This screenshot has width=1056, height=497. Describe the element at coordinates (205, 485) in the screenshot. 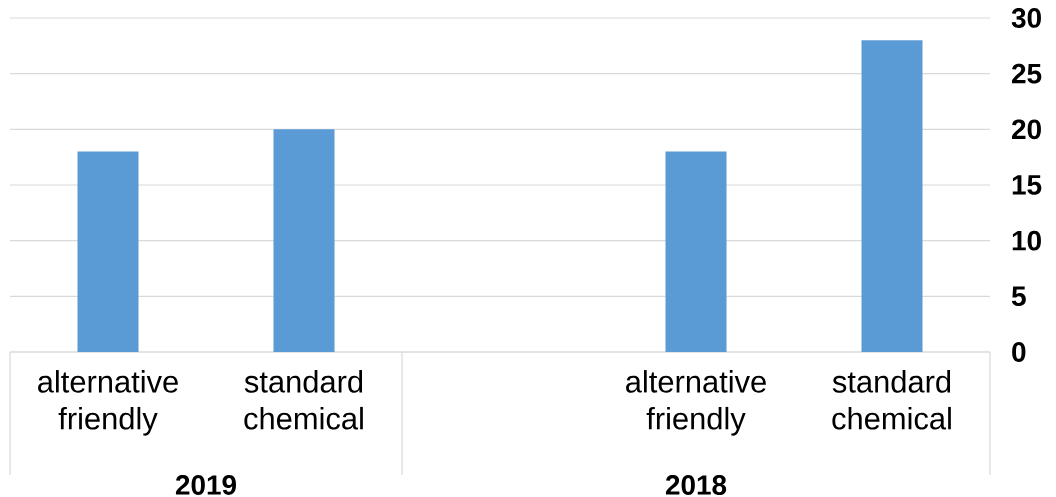

I see `text: 2019` at that location.